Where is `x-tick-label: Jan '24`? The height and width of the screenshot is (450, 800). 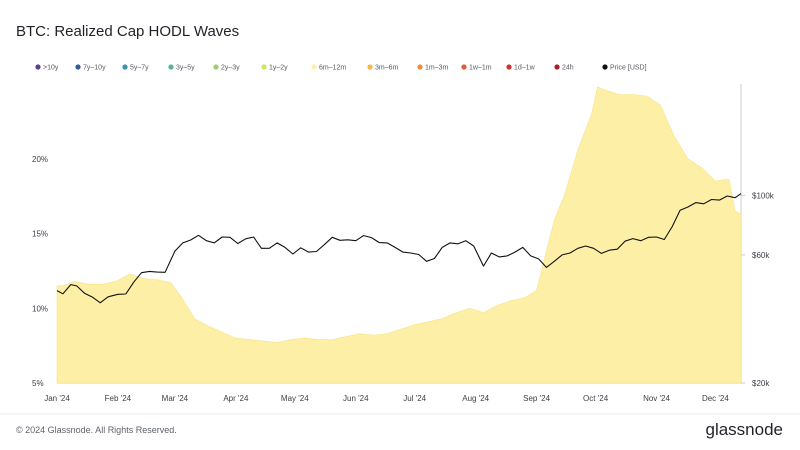 x-tick-label: Jan '24 is located at coordinates (57, 398).